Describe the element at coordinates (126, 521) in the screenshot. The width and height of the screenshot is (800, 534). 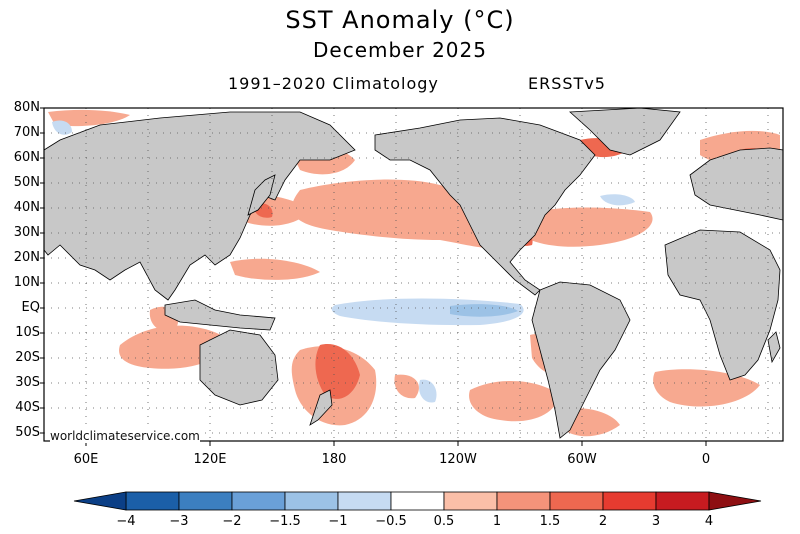
I see `colorbar-label: −4` at that location.